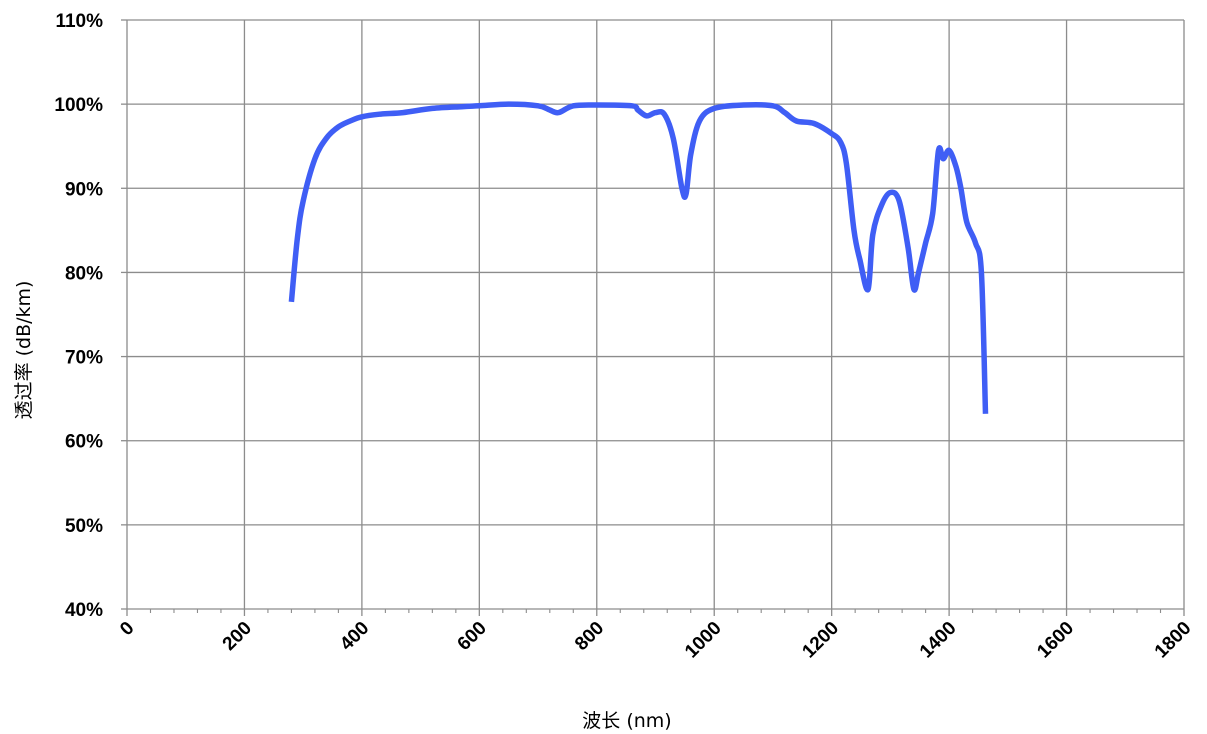  Describe the element at coordinates (1173, 640) in the screenshot. I see `x-tick-label: 1800` at that location.